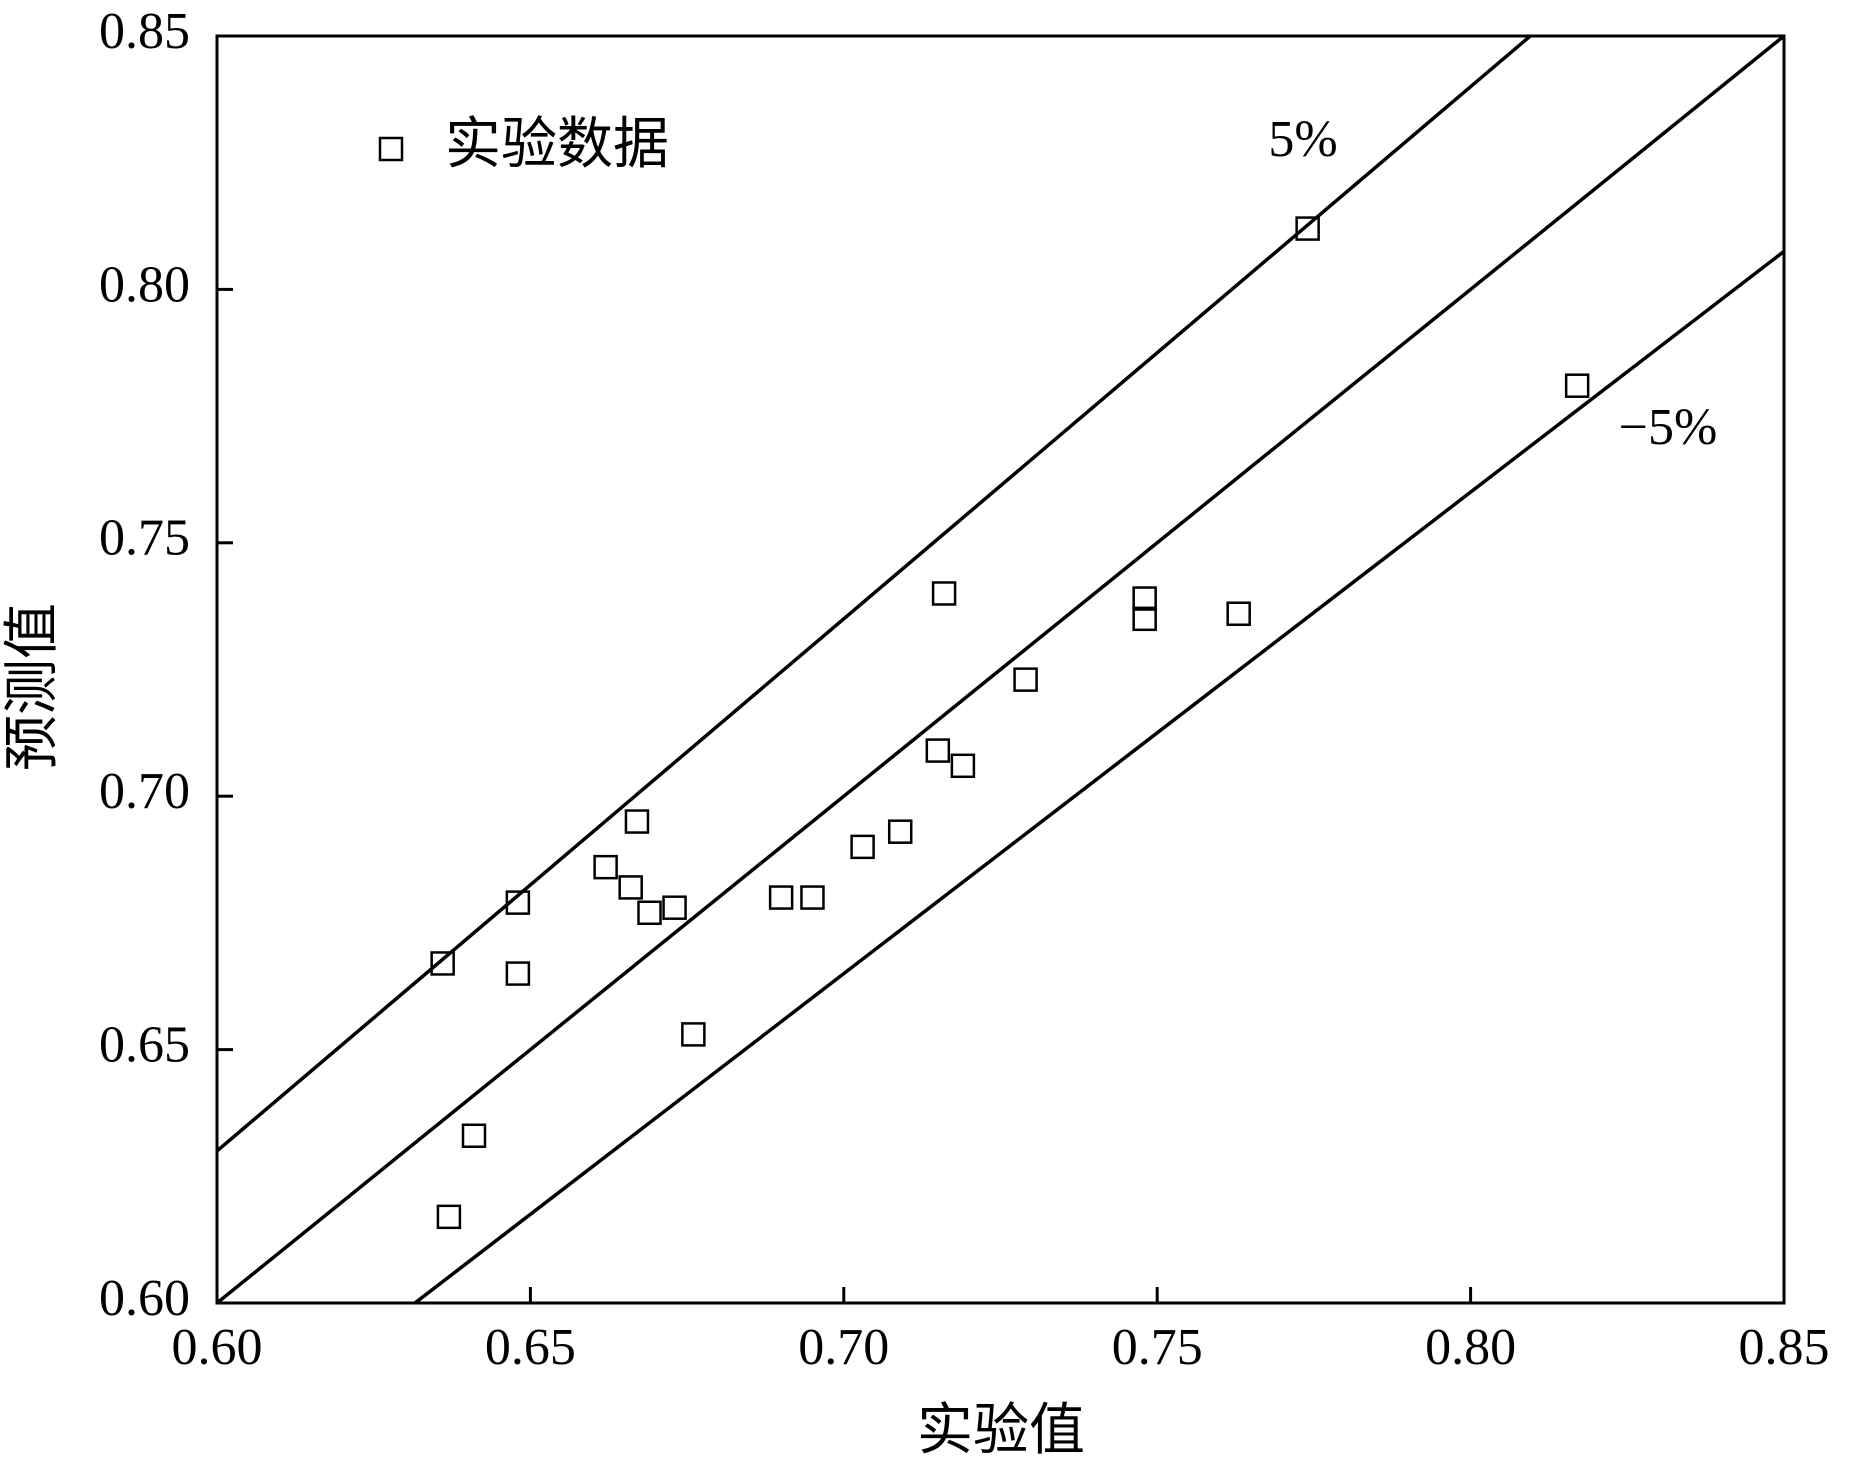 The image size is (1856, 1471). Describe the element at coordinates (144, 538) in the screenshot. I see `y-tick-label: 0.75` at that location.